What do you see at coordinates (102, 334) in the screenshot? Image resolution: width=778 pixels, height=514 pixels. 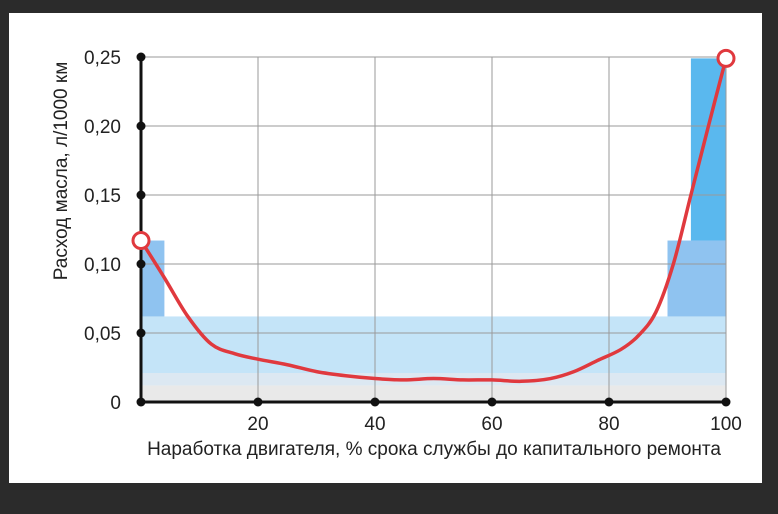 I see `y-tick-label: 0,05` at bounding box center [102, 334].